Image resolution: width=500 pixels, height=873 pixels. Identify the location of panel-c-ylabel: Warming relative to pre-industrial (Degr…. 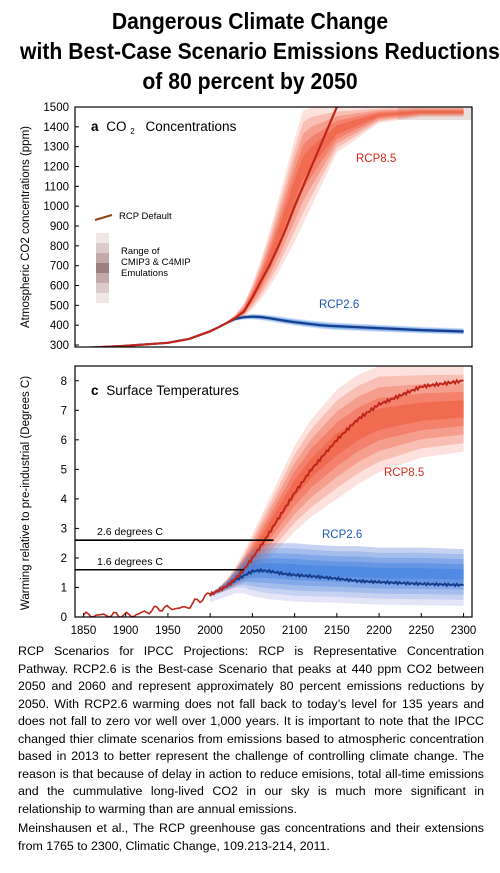
(26, 493).